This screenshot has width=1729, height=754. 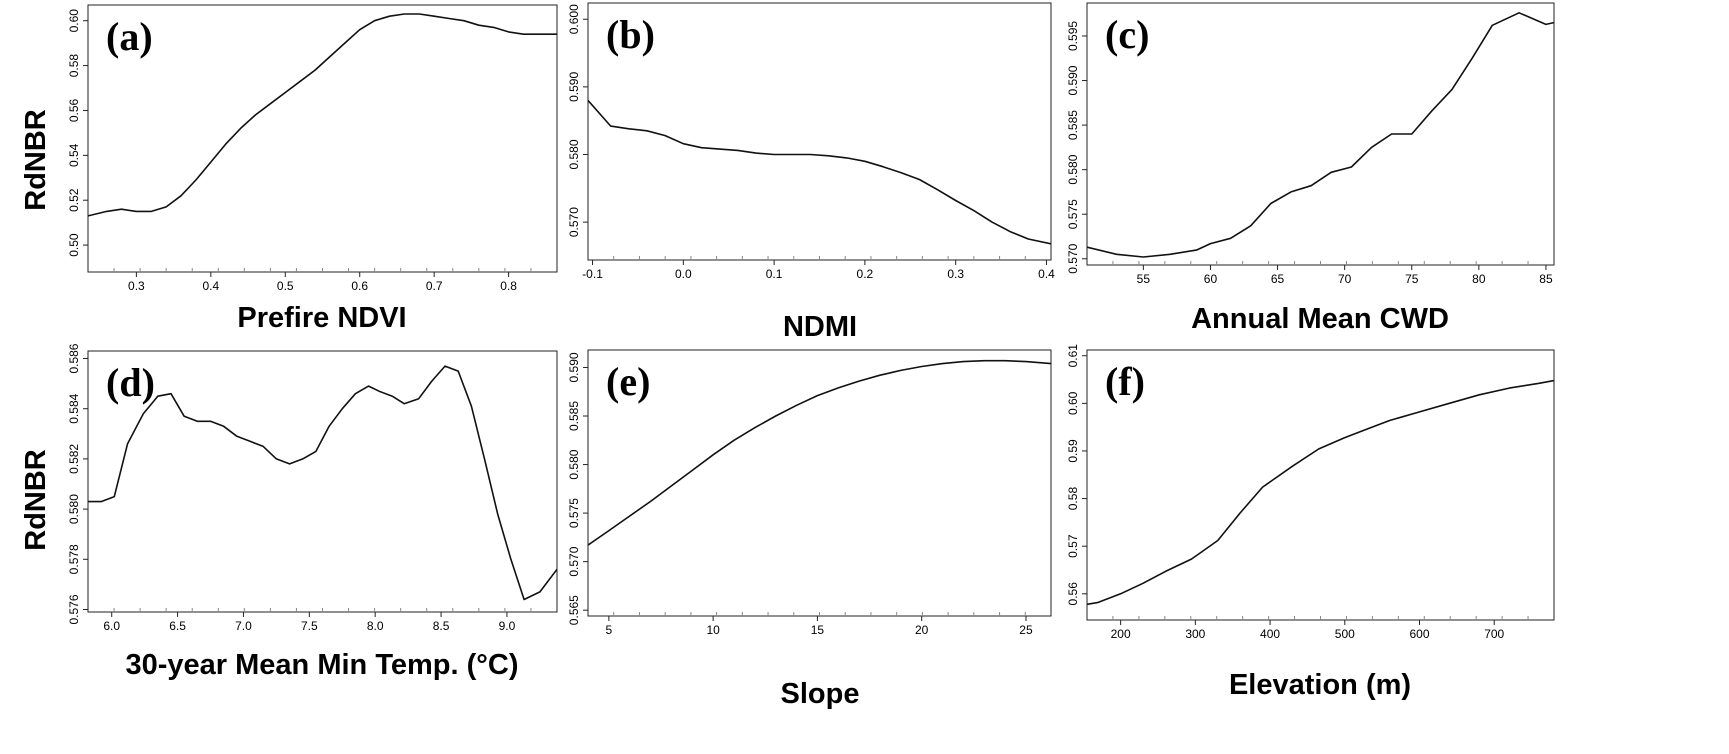 I want to click on panel-c-xtick-label: 80, so click(x=1479, y=279).